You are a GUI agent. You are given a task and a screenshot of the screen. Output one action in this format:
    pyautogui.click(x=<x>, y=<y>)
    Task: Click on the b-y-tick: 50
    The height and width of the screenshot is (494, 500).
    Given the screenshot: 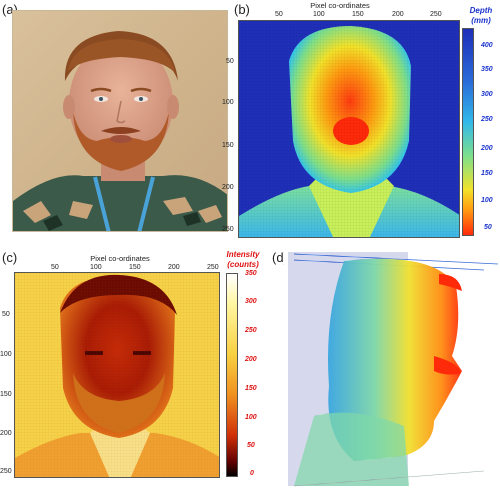 What is the action you would take?
    pyautogui.click(x=230, y=61)
    